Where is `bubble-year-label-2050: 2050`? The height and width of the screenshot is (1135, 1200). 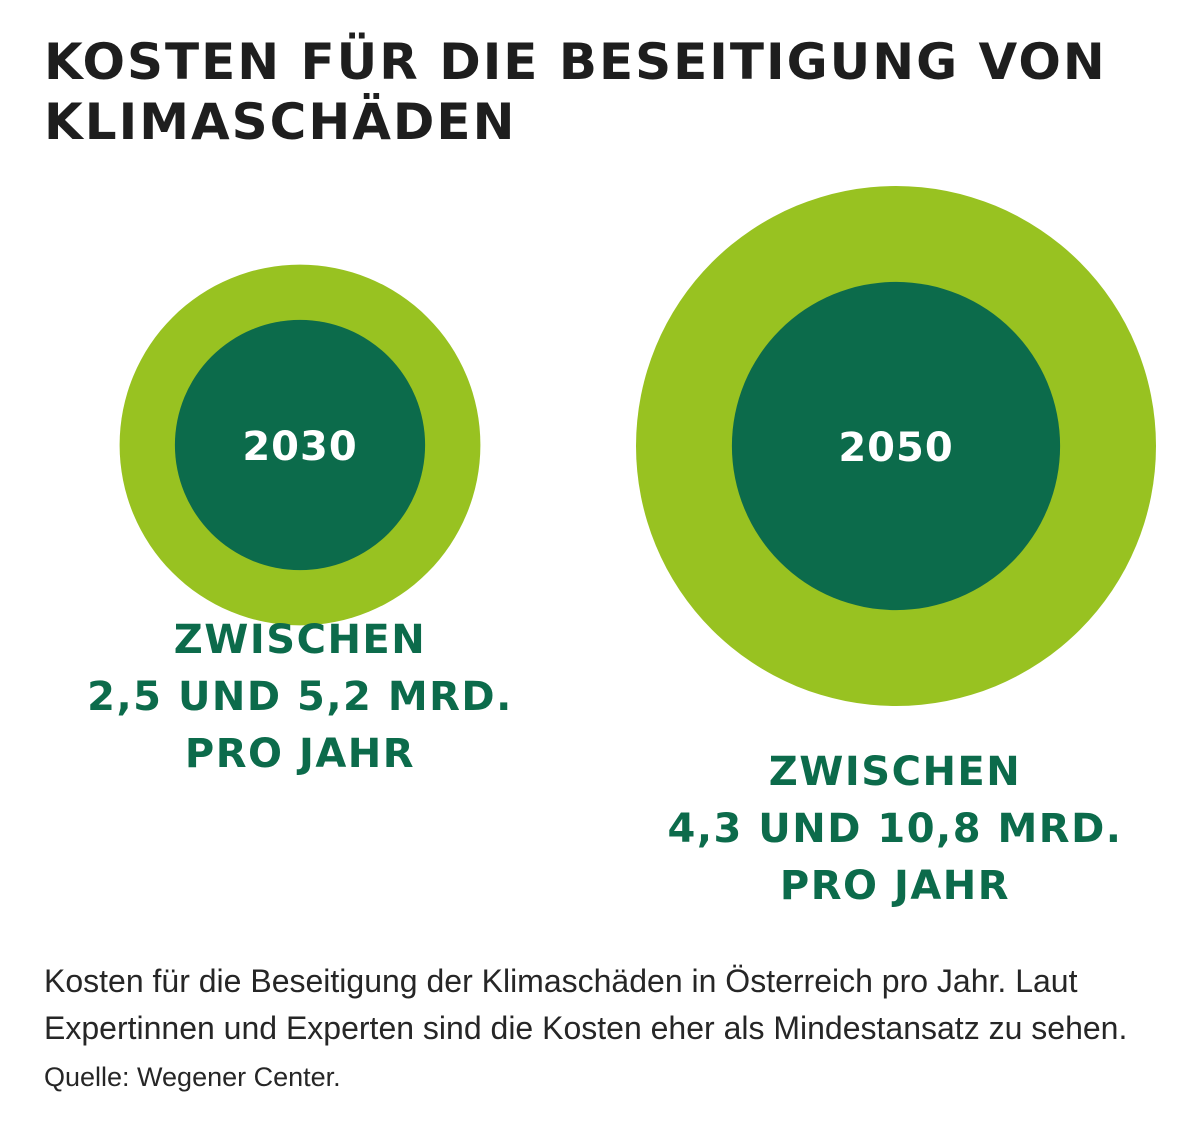
bubble-year-label-2050: 2050 is located at coordinates (895, 448).